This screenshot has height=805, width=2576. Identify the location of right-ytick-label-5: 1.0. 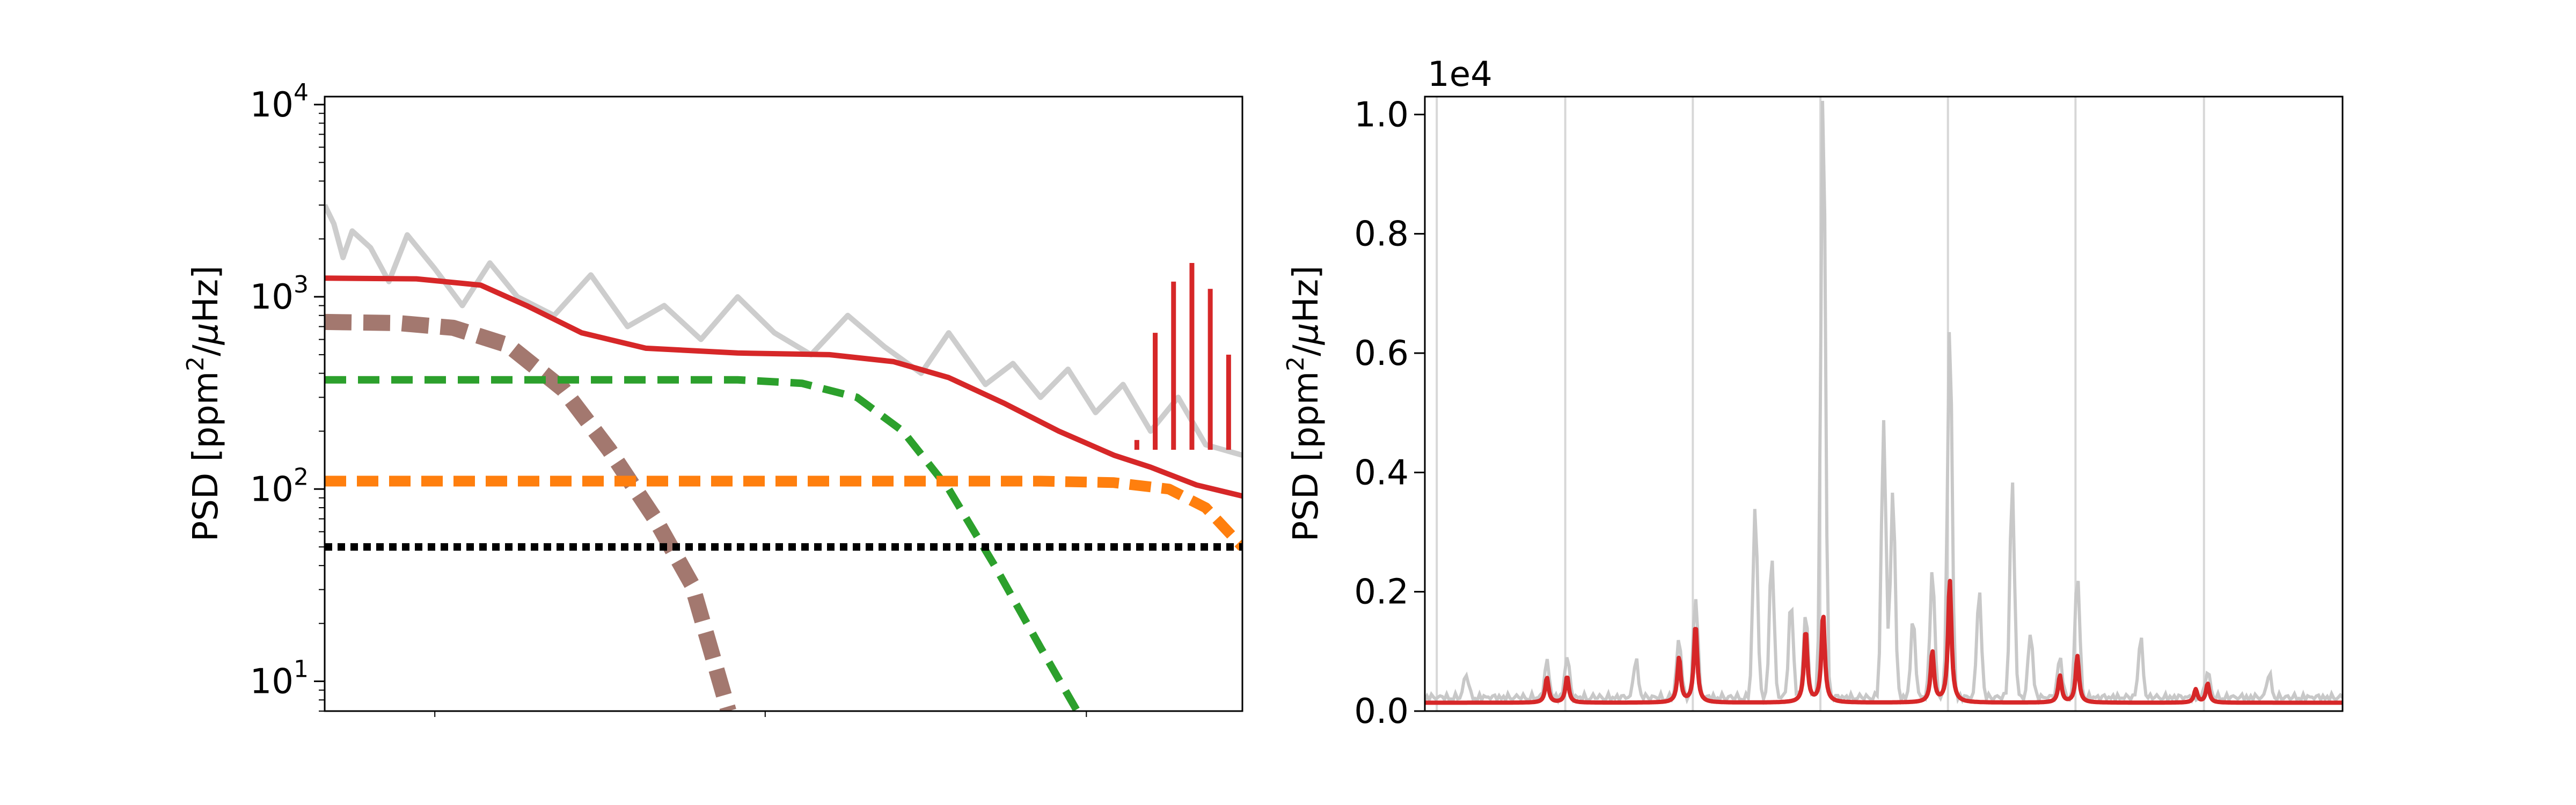
(1381, 115).